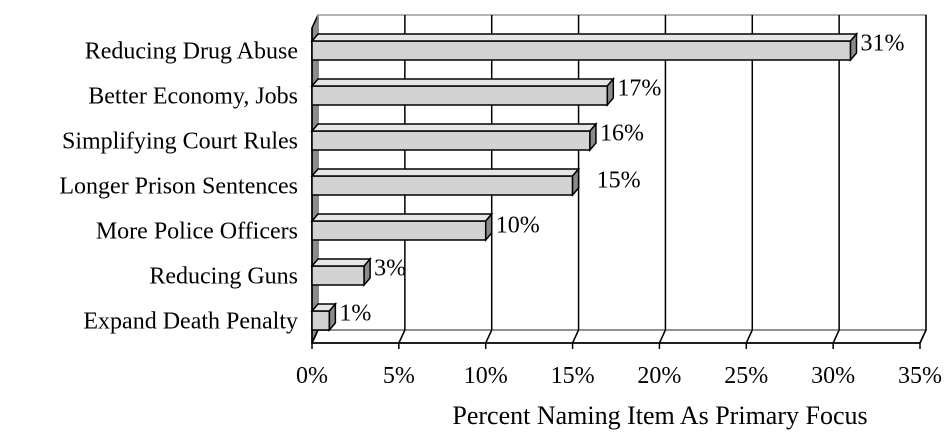 This screenshot has width=947, height=439. I want to click on value-label: 17%, so click(639, 89).